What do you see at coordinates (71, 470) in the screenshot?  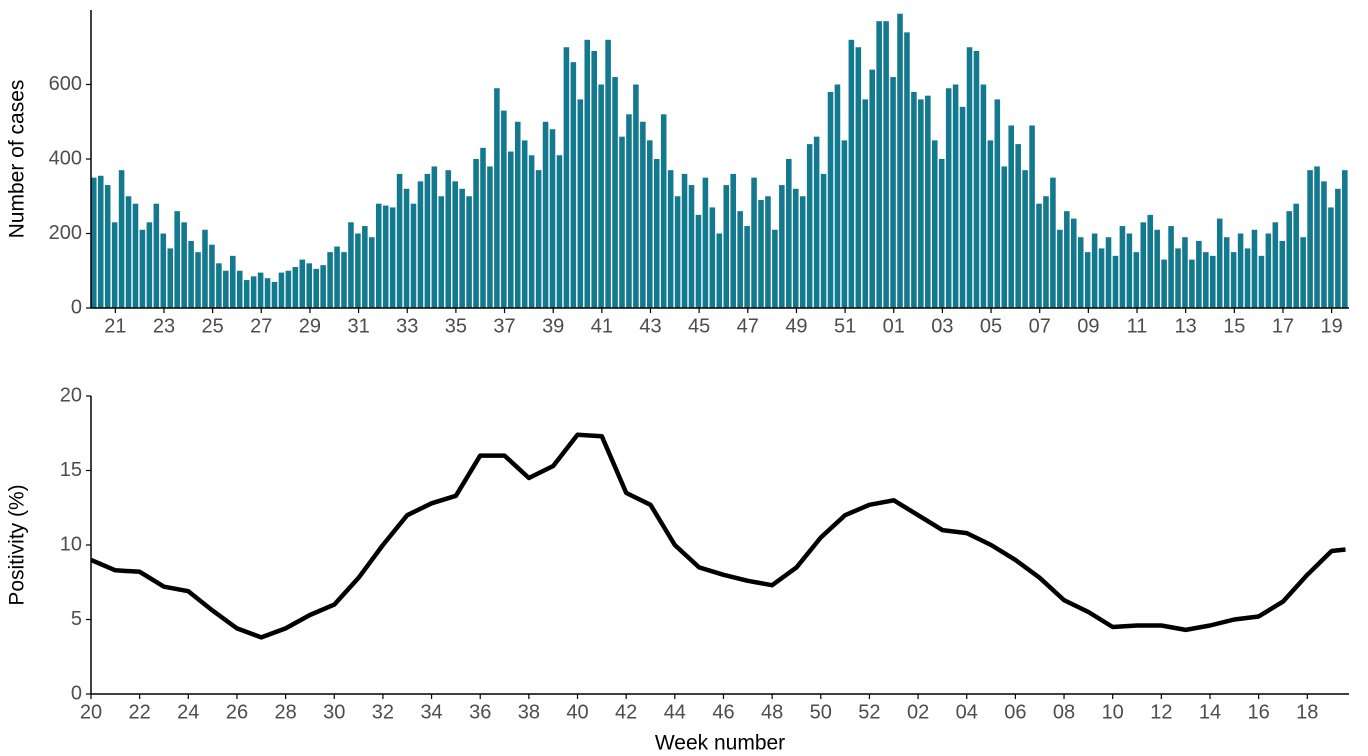 I see `y-tick-label: 15` at bounding box center [71, 470].